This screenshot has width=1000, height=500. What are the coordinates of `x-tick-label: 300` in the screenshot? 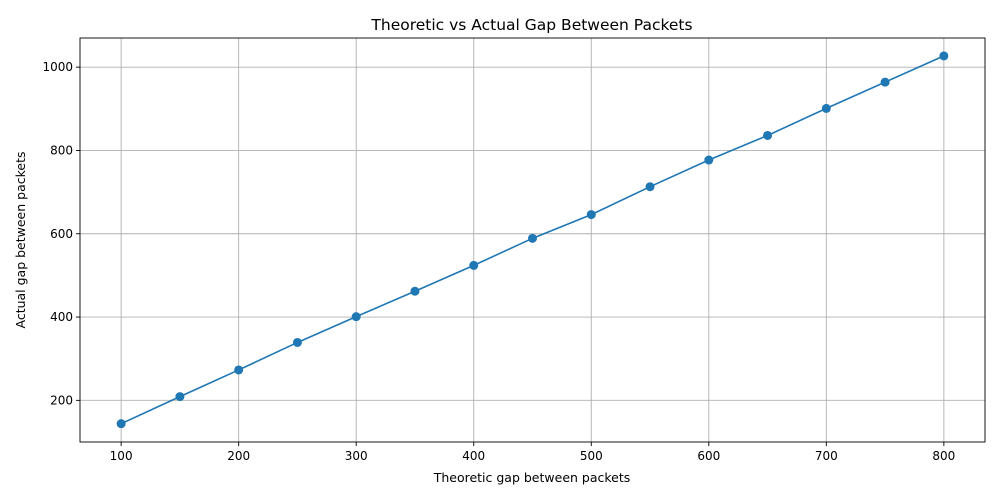 It's located at (356, 456).